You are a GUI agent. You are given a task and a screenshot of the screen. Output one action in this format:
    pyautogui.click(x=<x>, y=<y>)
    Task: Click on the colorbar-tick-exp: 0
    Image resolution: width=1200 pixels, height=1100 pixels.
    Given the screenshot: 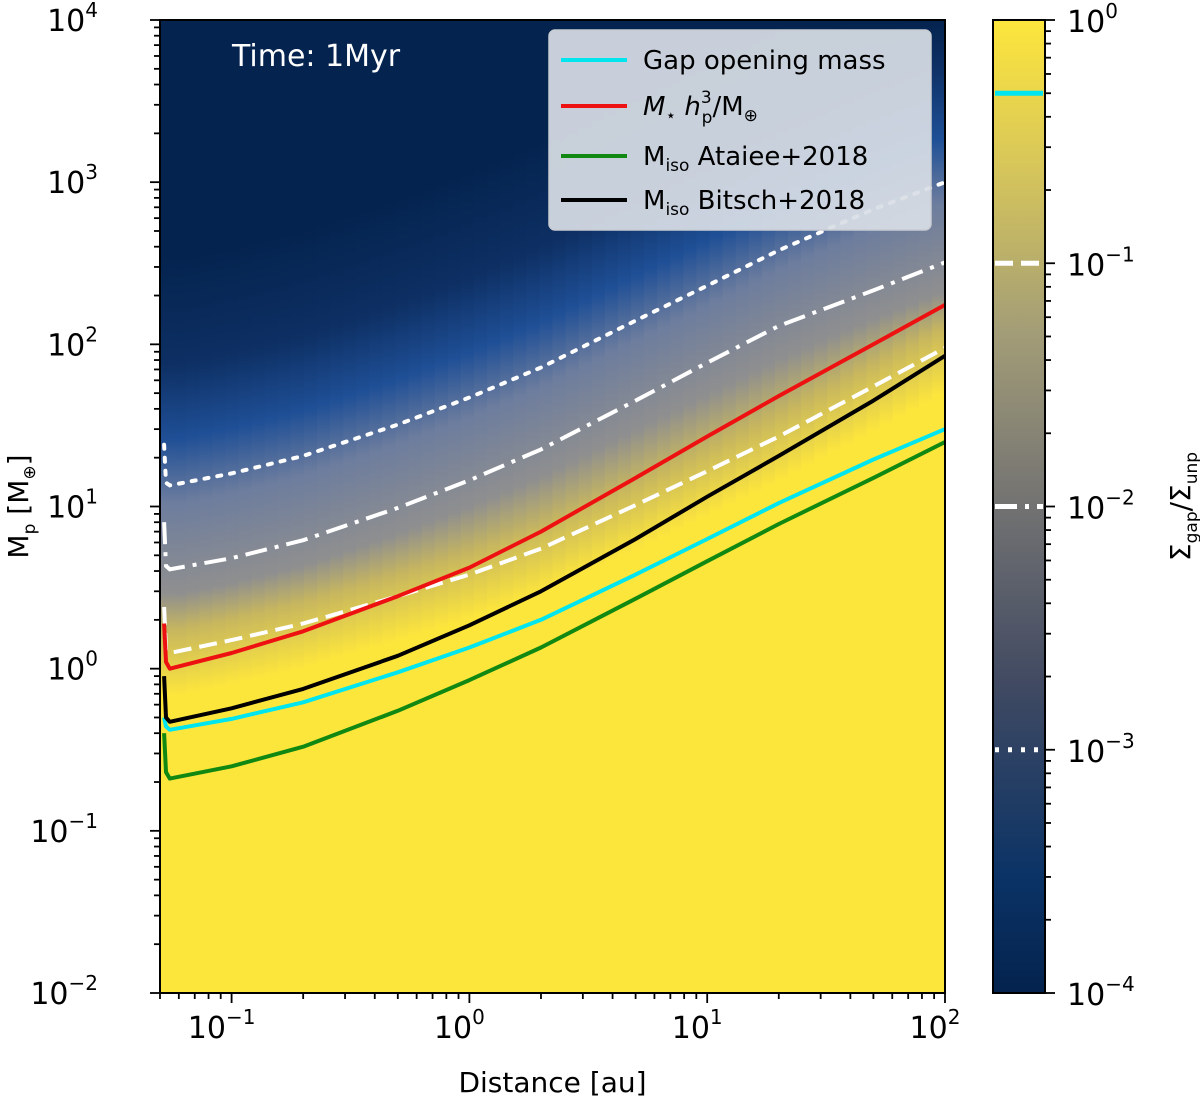 What is the action you would take?
    pyautogui.click(x=1111, y=11)
    